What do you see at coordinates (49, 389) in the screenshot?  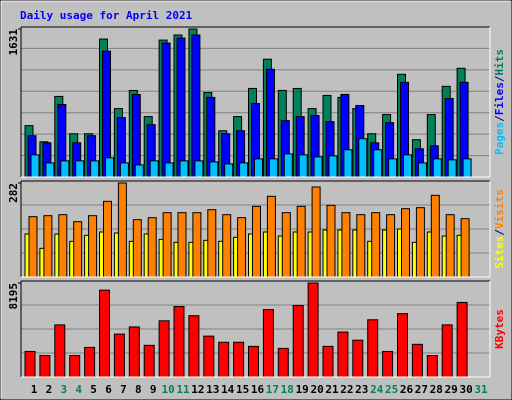 I see `x-tick-label: 2` at bounding box center [49, 389].